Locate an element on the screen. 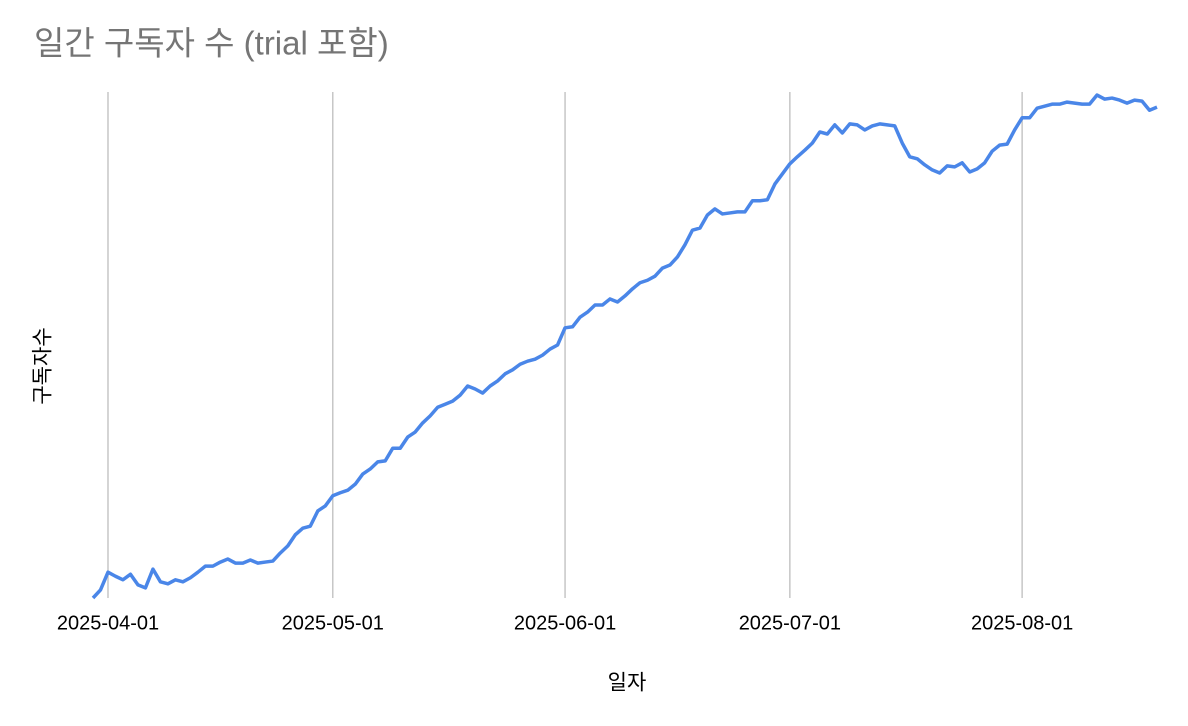 This screenshot has width=1188, height=726. x-tick-label: 2025-07-01 is located at coordinates (790, 623).